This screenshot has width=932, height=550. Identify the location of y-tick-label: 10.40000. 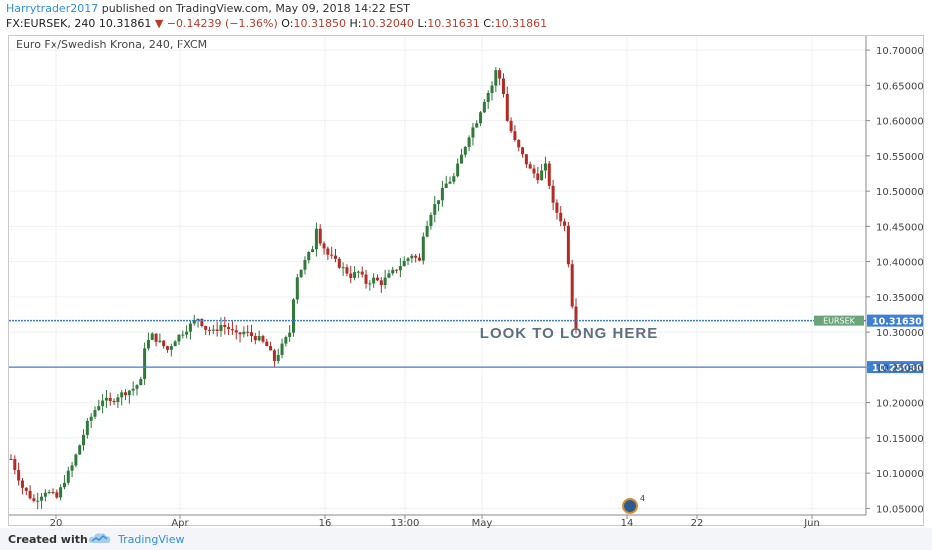
(900, 263).